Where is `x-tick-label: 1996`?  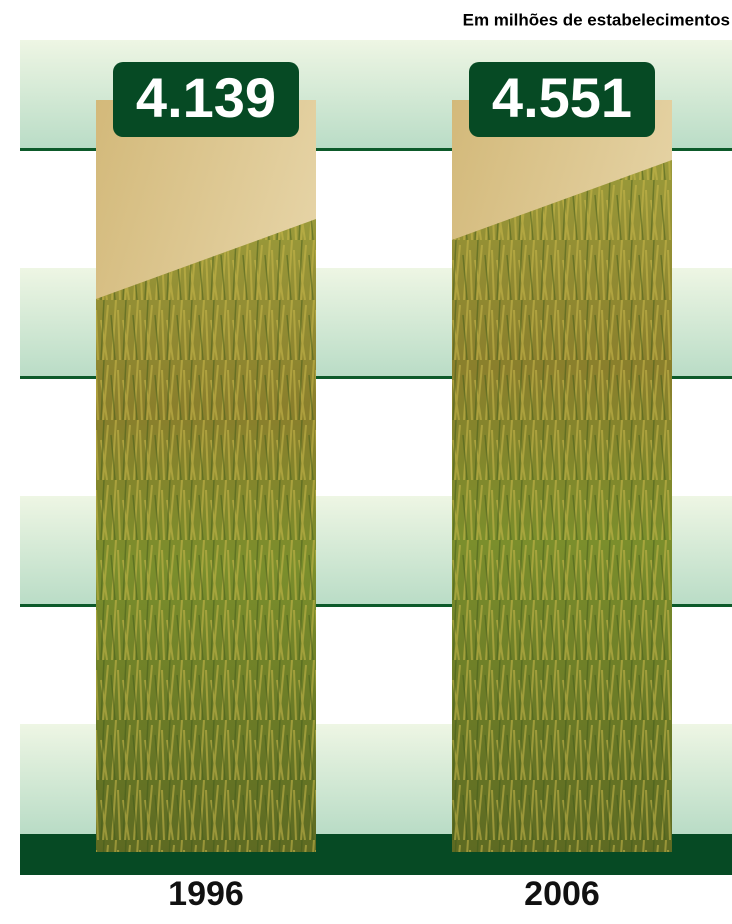 x-tick-label: 1996 is located at coordinates (206, 894).